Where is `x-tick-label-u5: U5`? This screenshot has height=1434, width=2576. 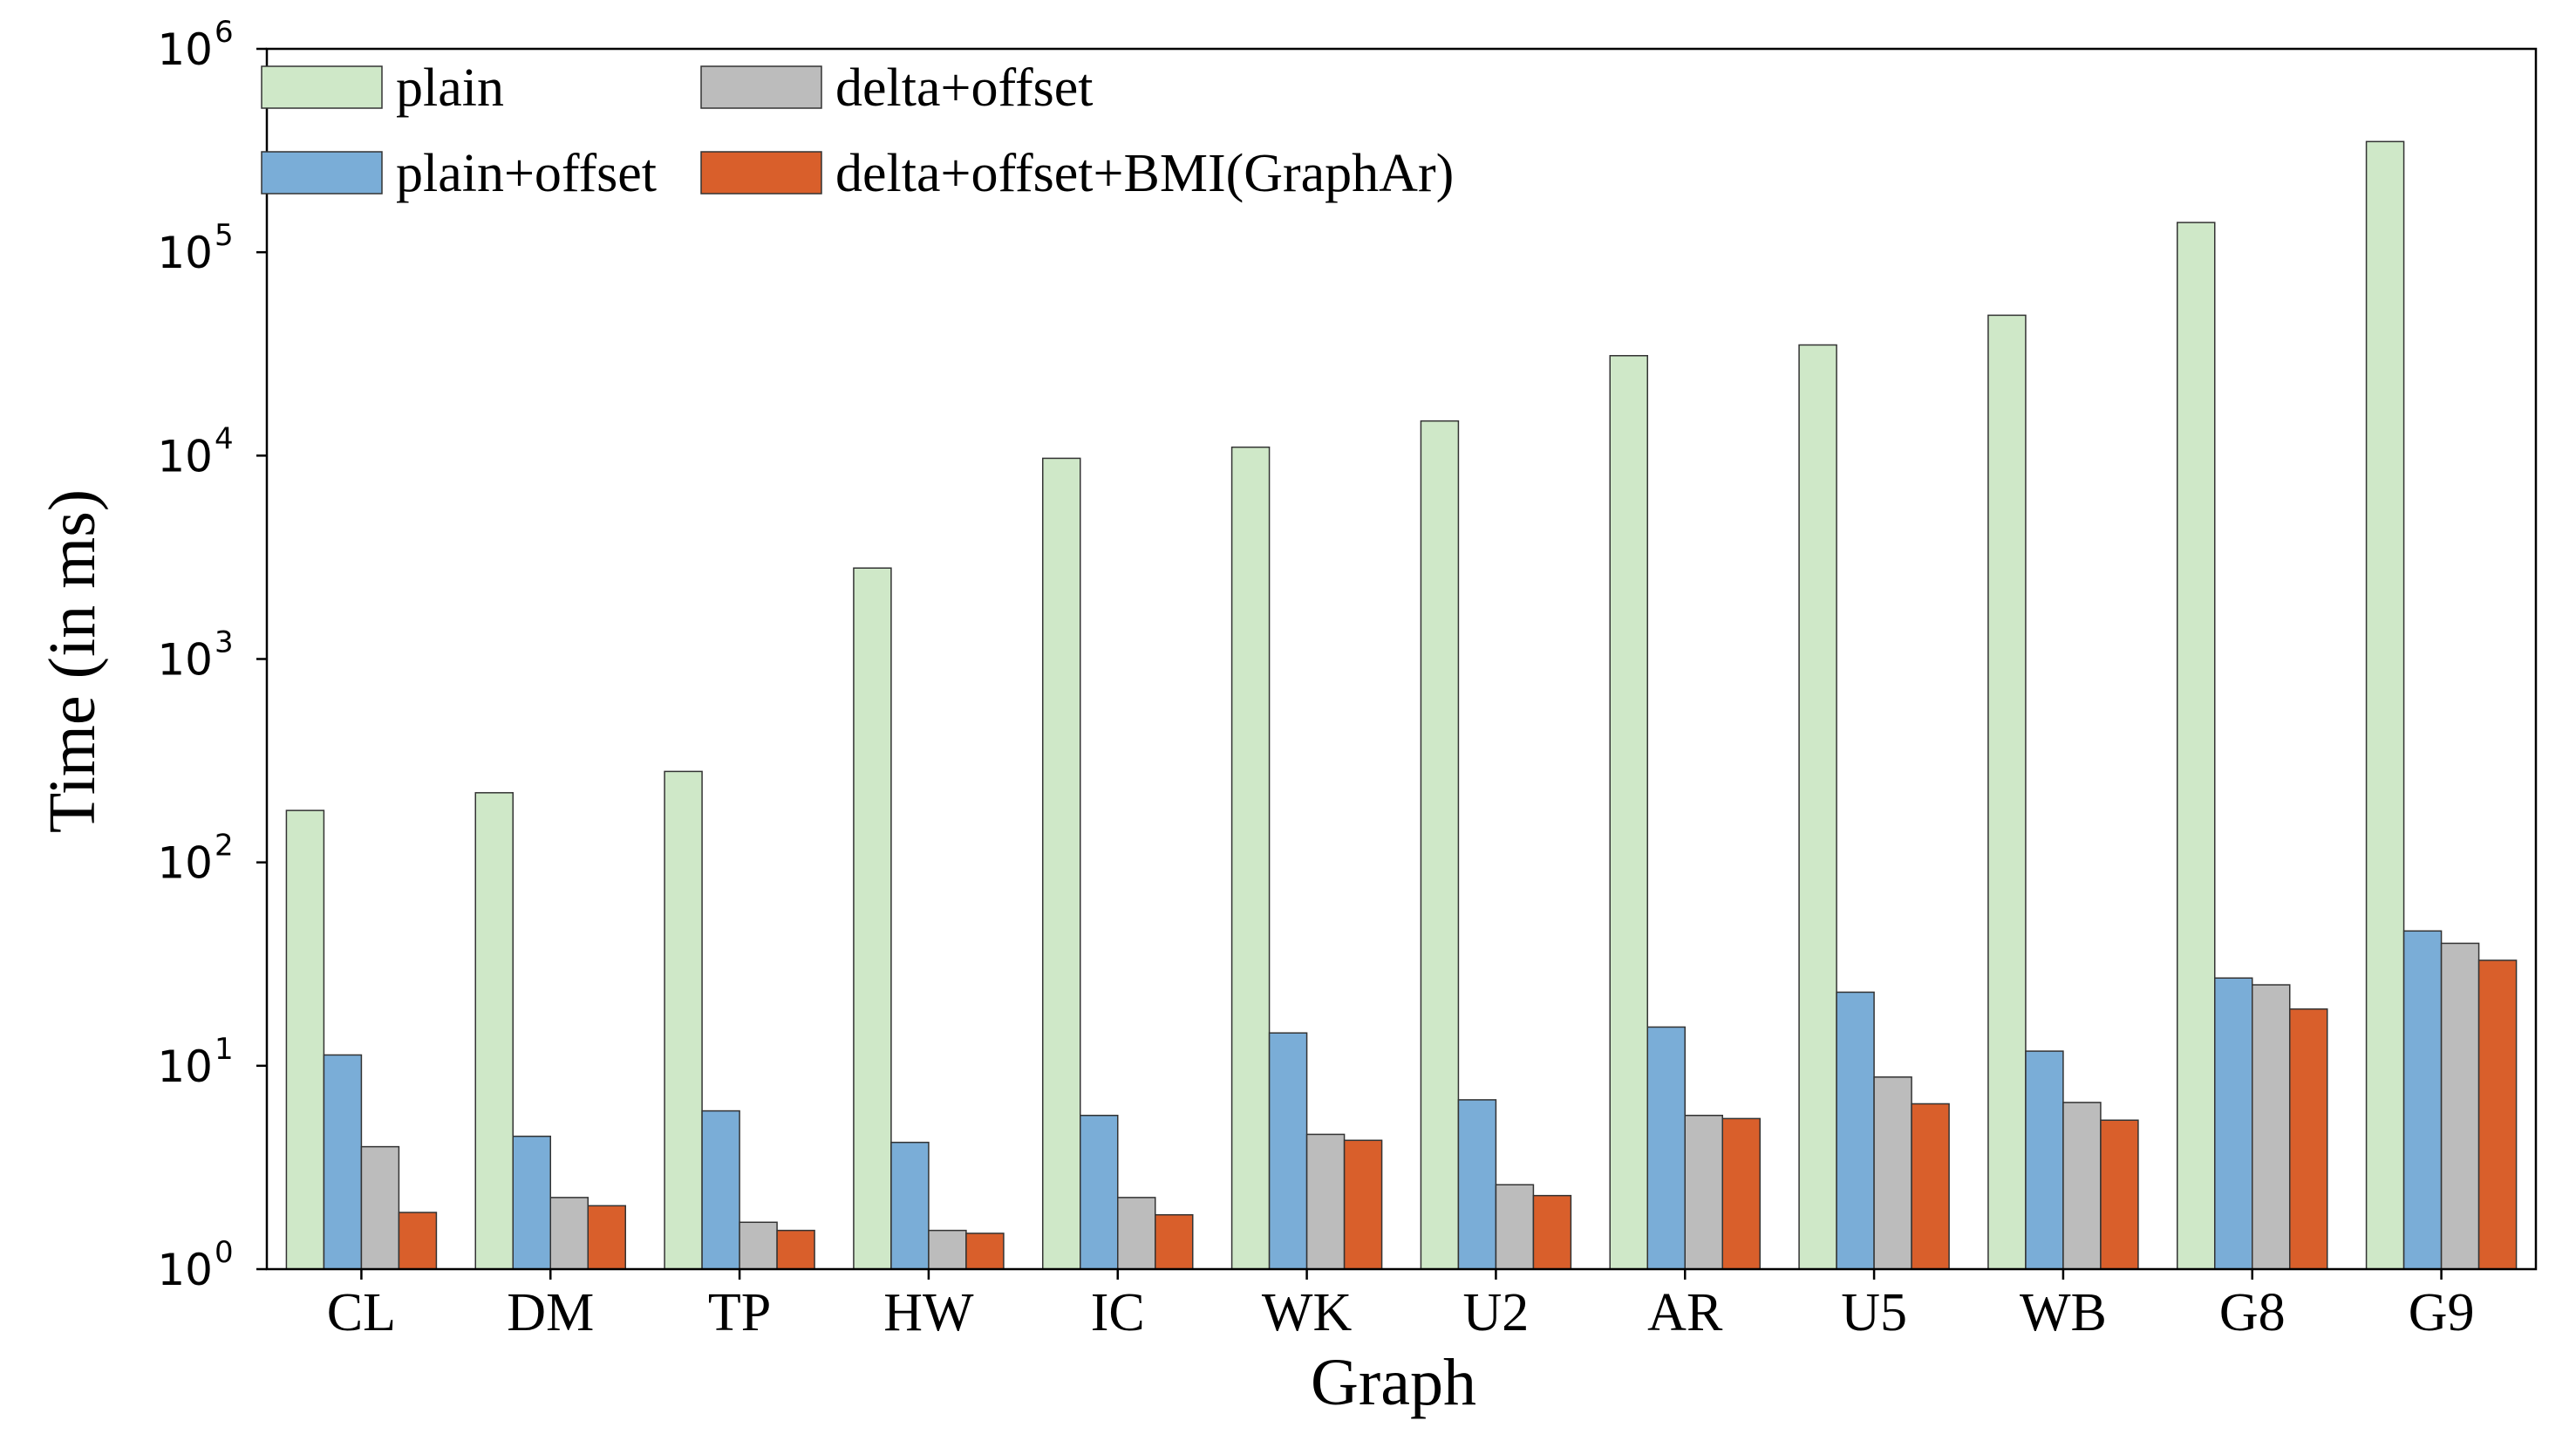
x-tick-label-u5: U5 is located at coordinates (1874, 1312).